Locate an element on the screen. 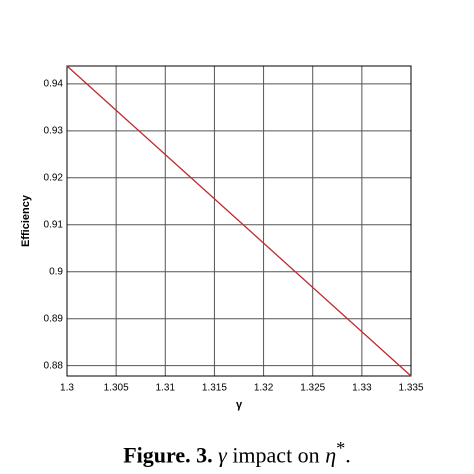  y-tick-label: 0.88 is located at coordinates (54, 365).